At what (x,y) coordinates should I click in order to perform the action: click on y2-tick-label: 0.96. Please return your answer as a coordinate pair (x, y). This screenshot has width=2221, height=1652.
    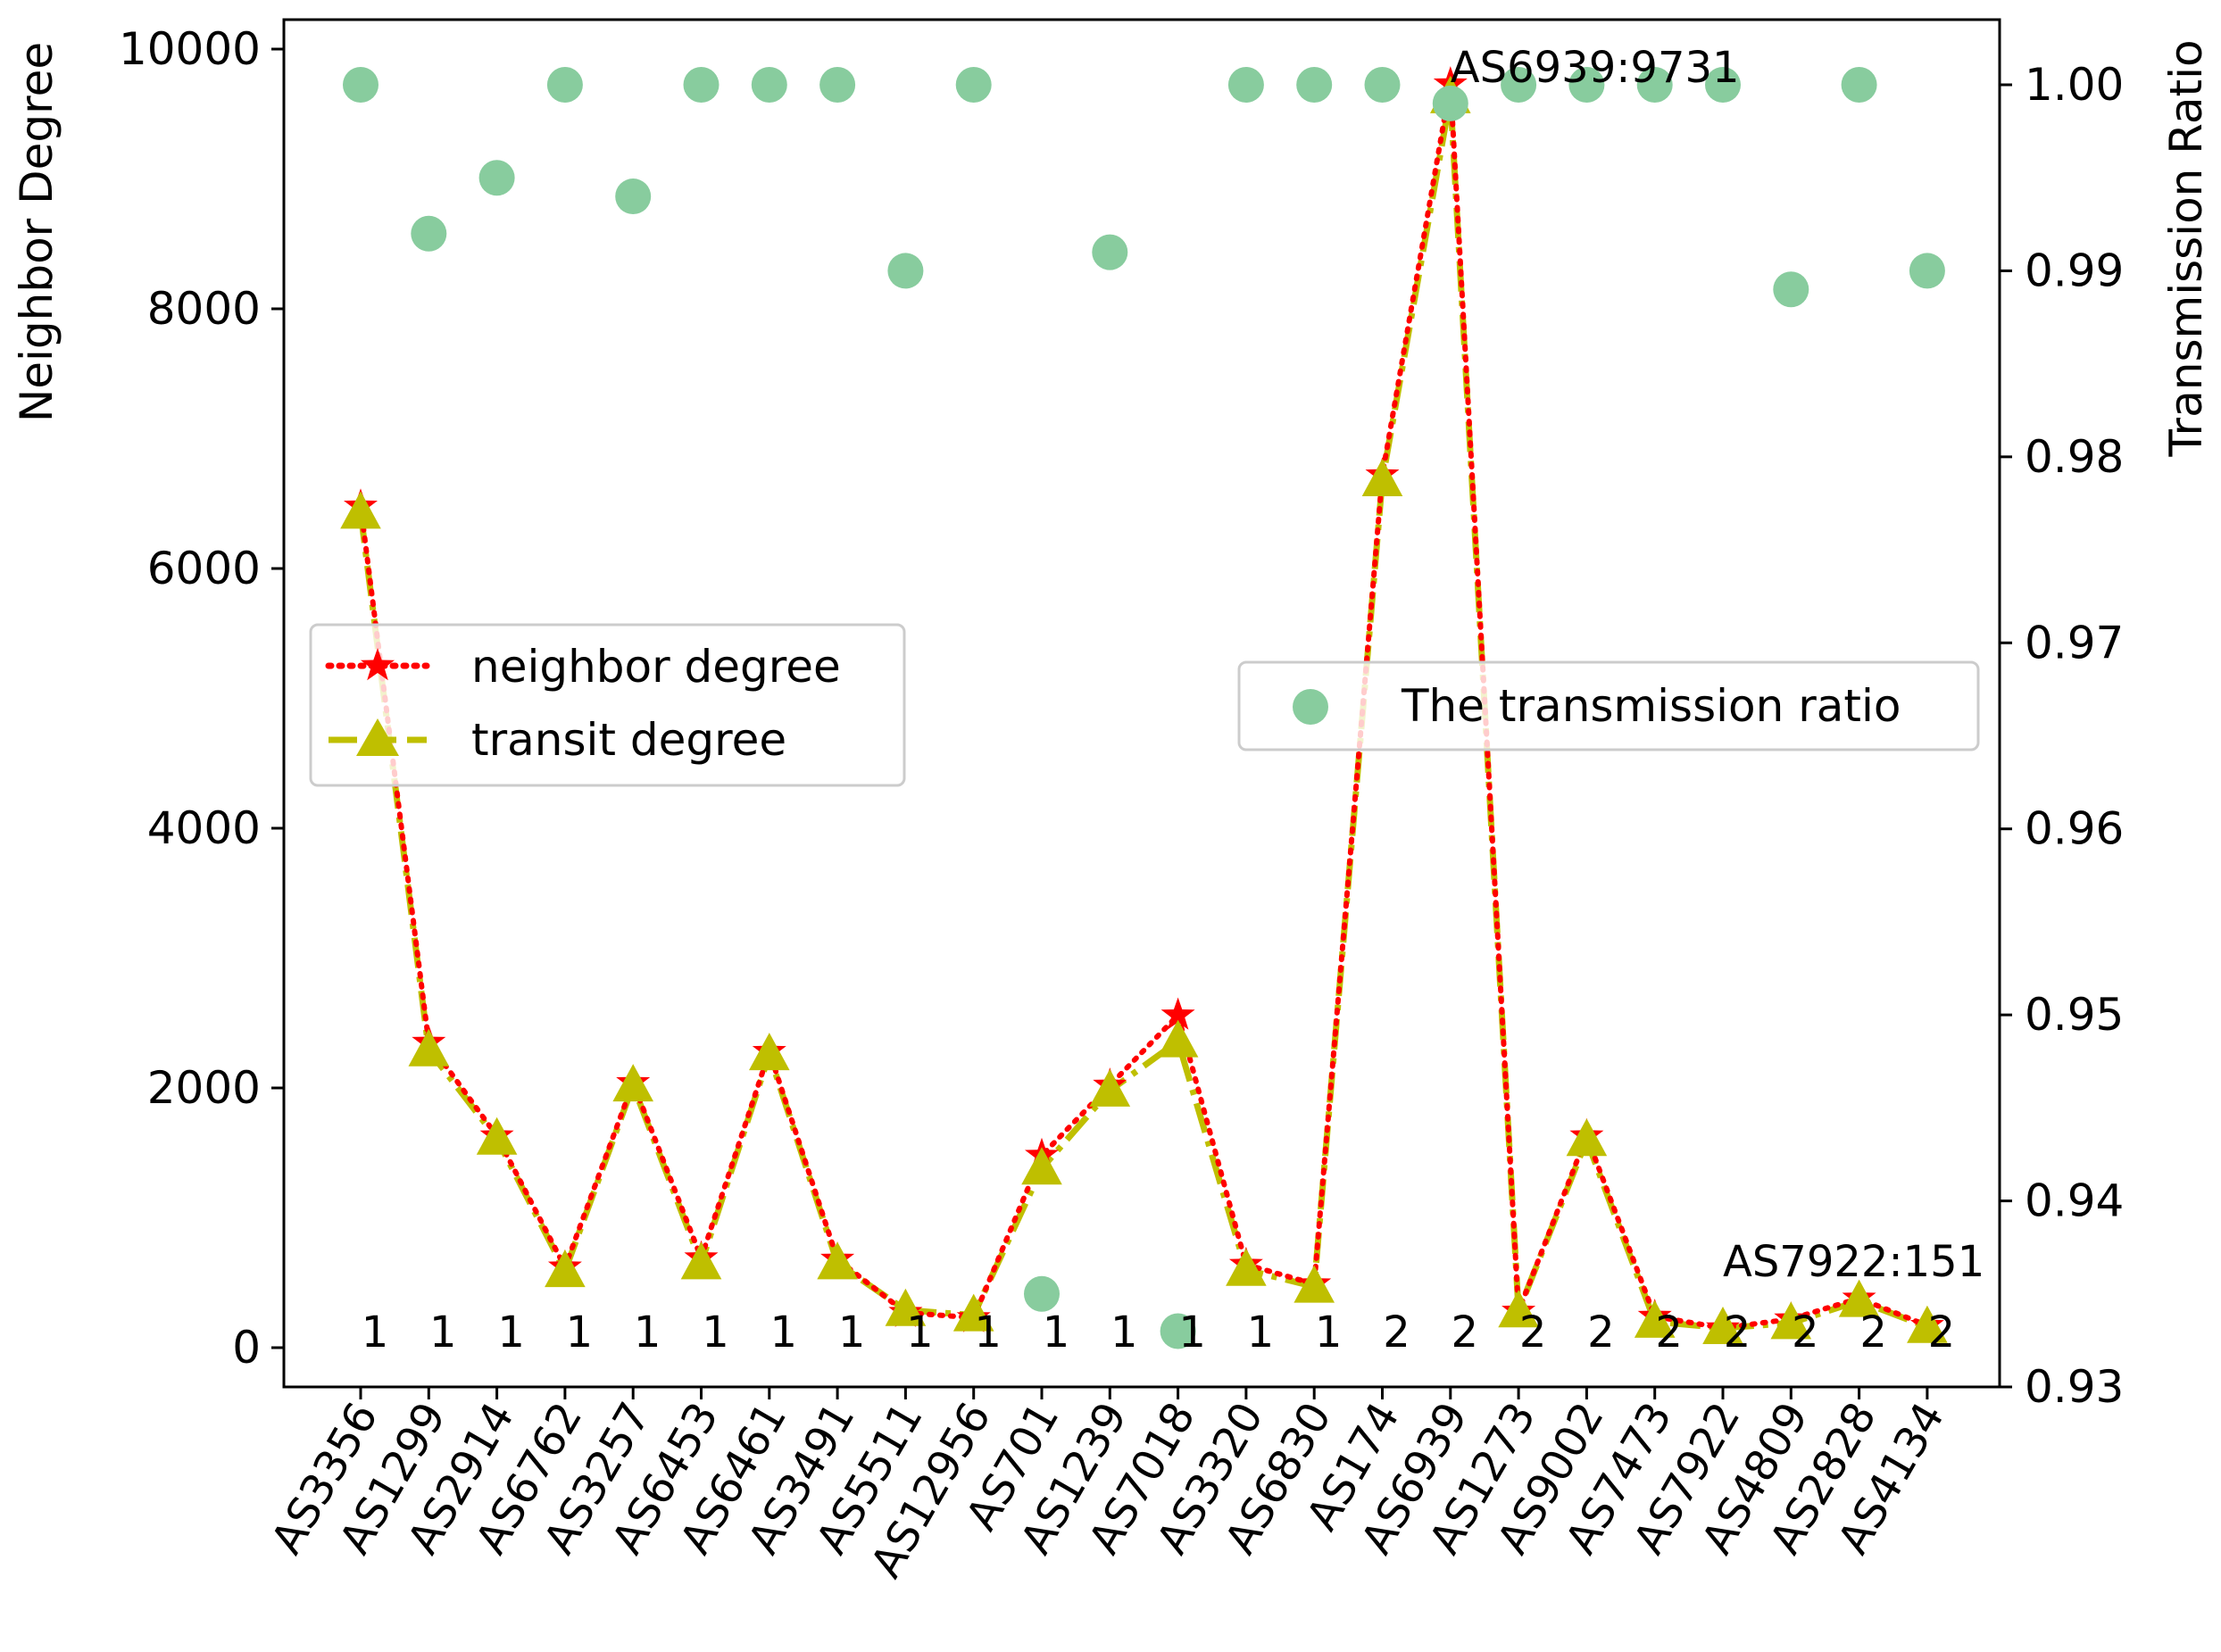
    Looking at the image, I should click on (2074, 829).